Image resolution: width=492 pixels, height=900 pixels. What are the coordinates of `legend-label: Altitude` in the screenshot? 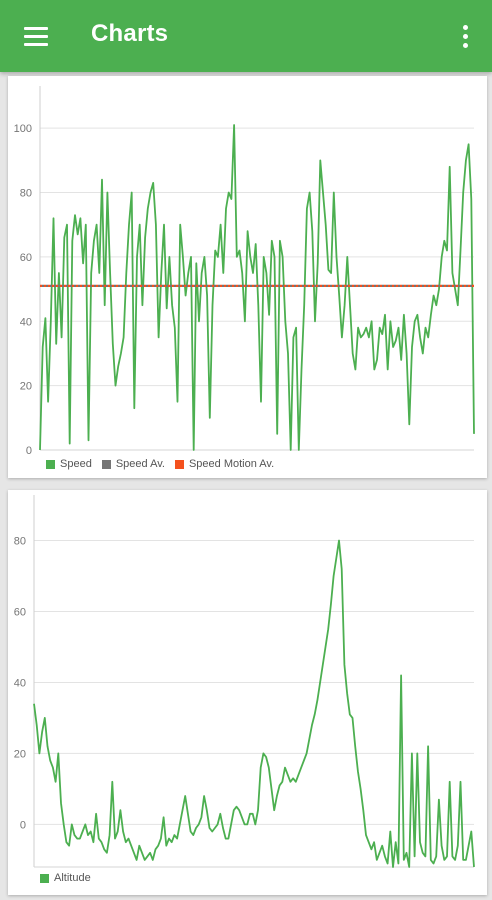 It's located at (72, 878).